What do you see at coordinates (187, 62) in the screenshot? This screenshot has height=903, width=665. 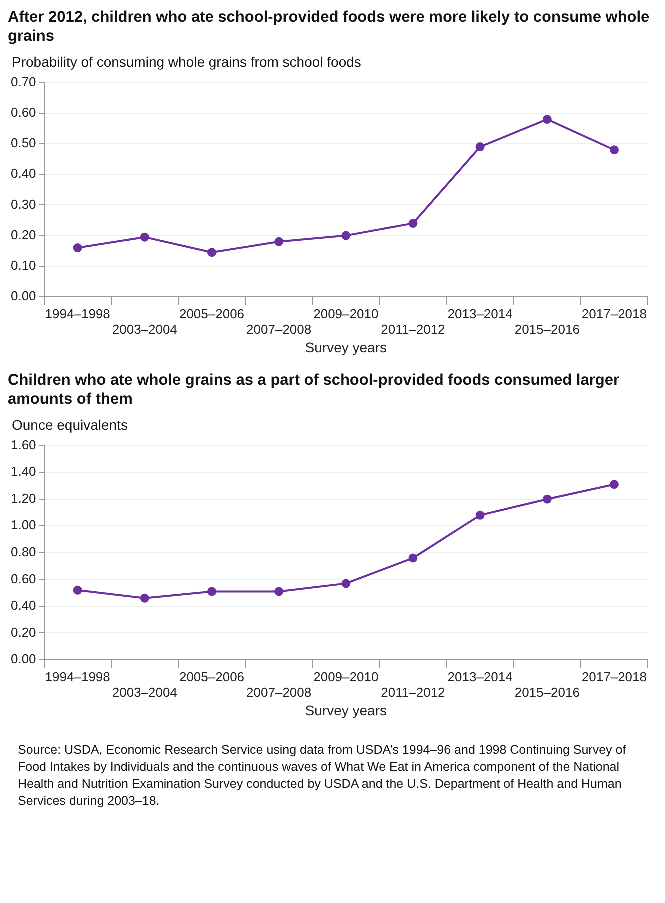 I see `y-axis-title: Probability of consuming whole grains from school foods` at bounding box center [187, 62].